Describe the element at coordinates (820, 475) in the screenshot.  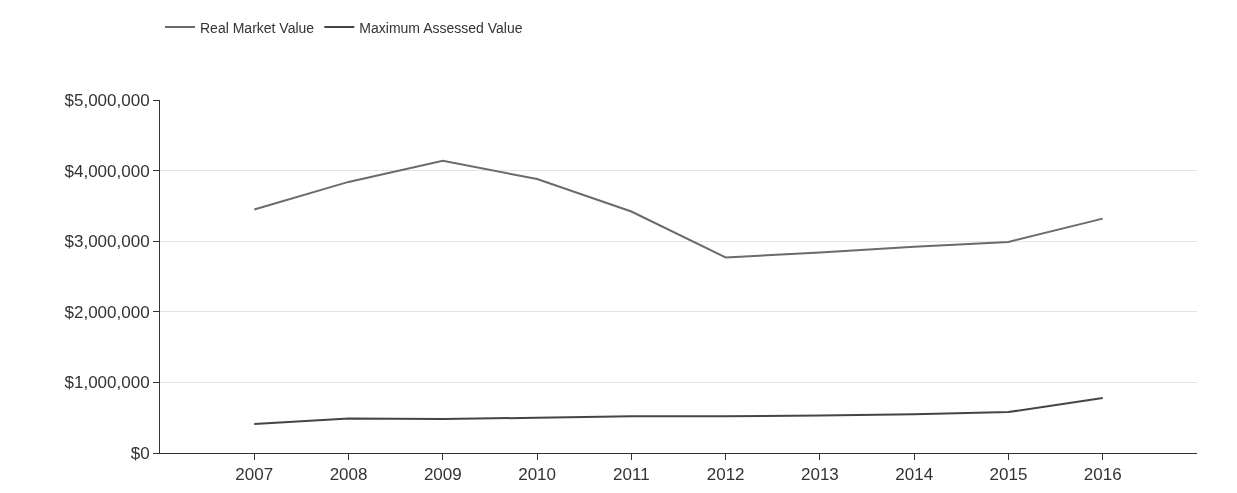
I see `x-tick-label: 2013` at that location.